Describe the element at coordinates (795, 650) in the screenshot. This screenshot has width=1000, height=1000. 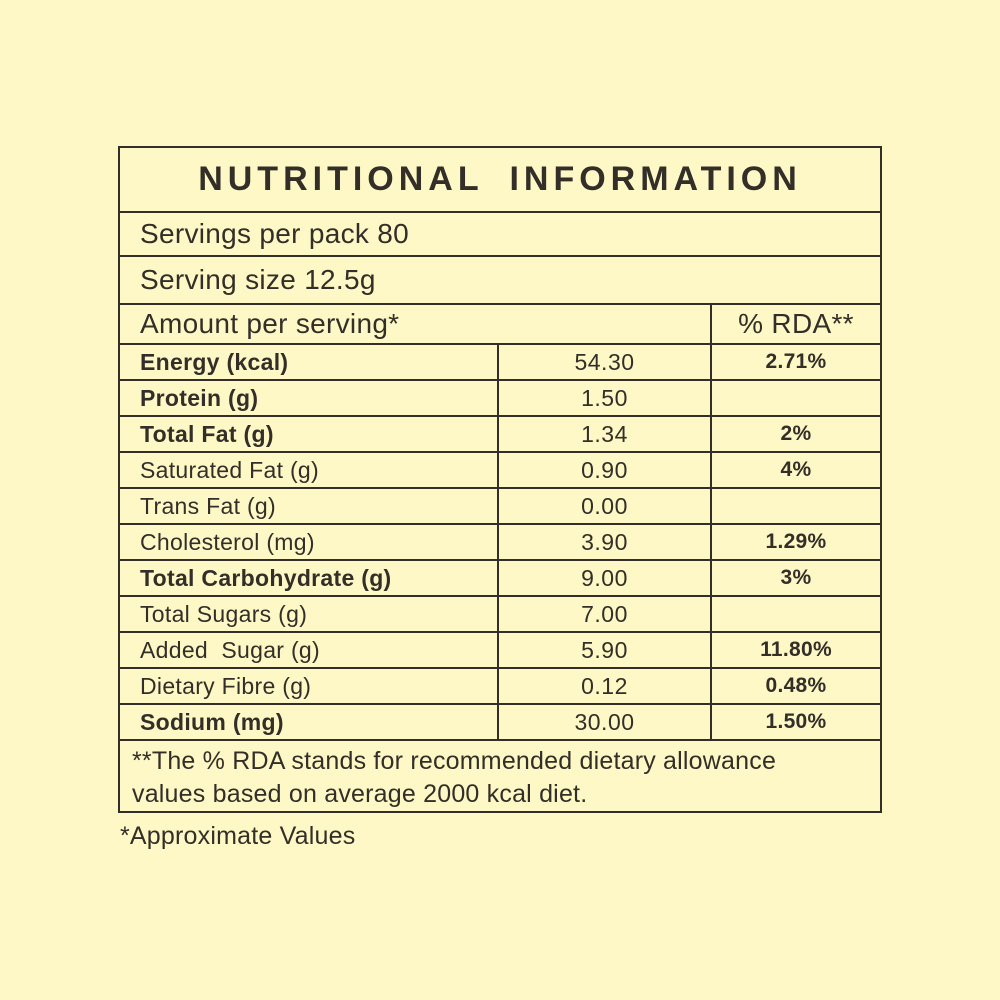
I see `rda-value: 11.80%` at that location.